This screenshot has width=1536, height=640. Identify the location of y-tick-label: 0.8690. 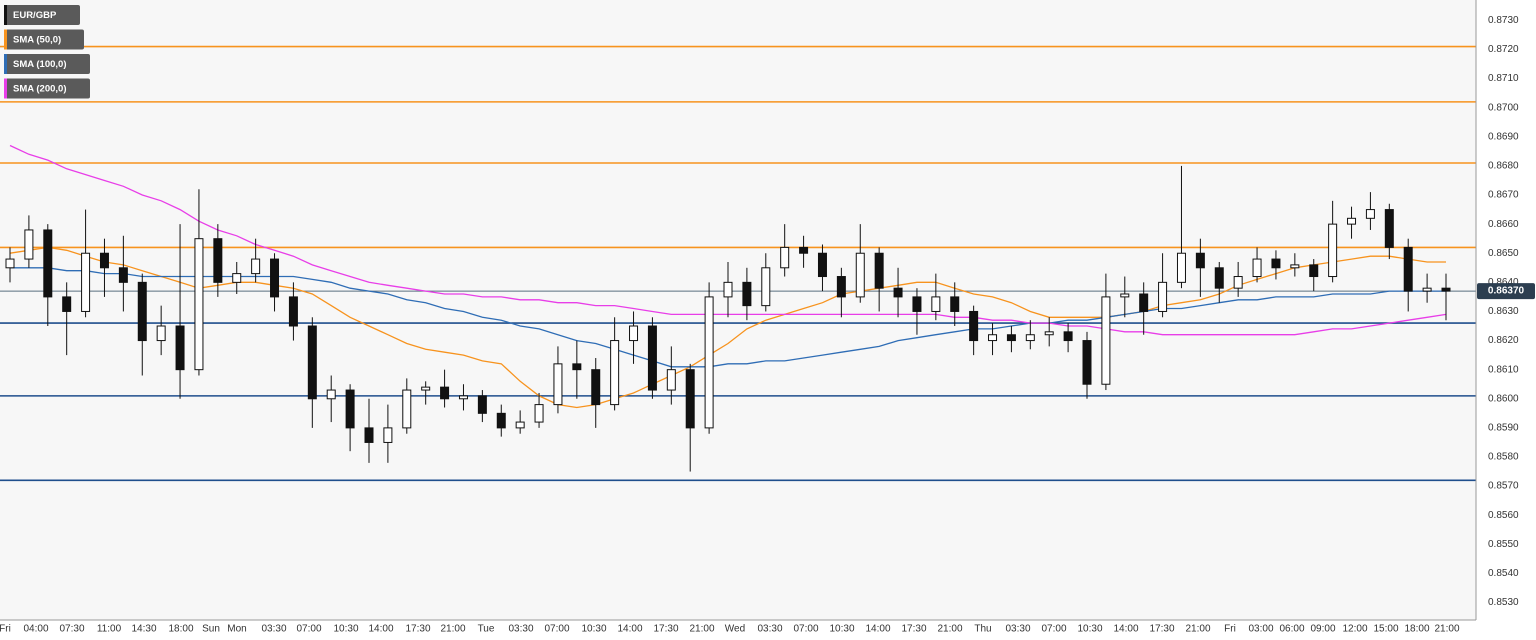
(1503, 136).